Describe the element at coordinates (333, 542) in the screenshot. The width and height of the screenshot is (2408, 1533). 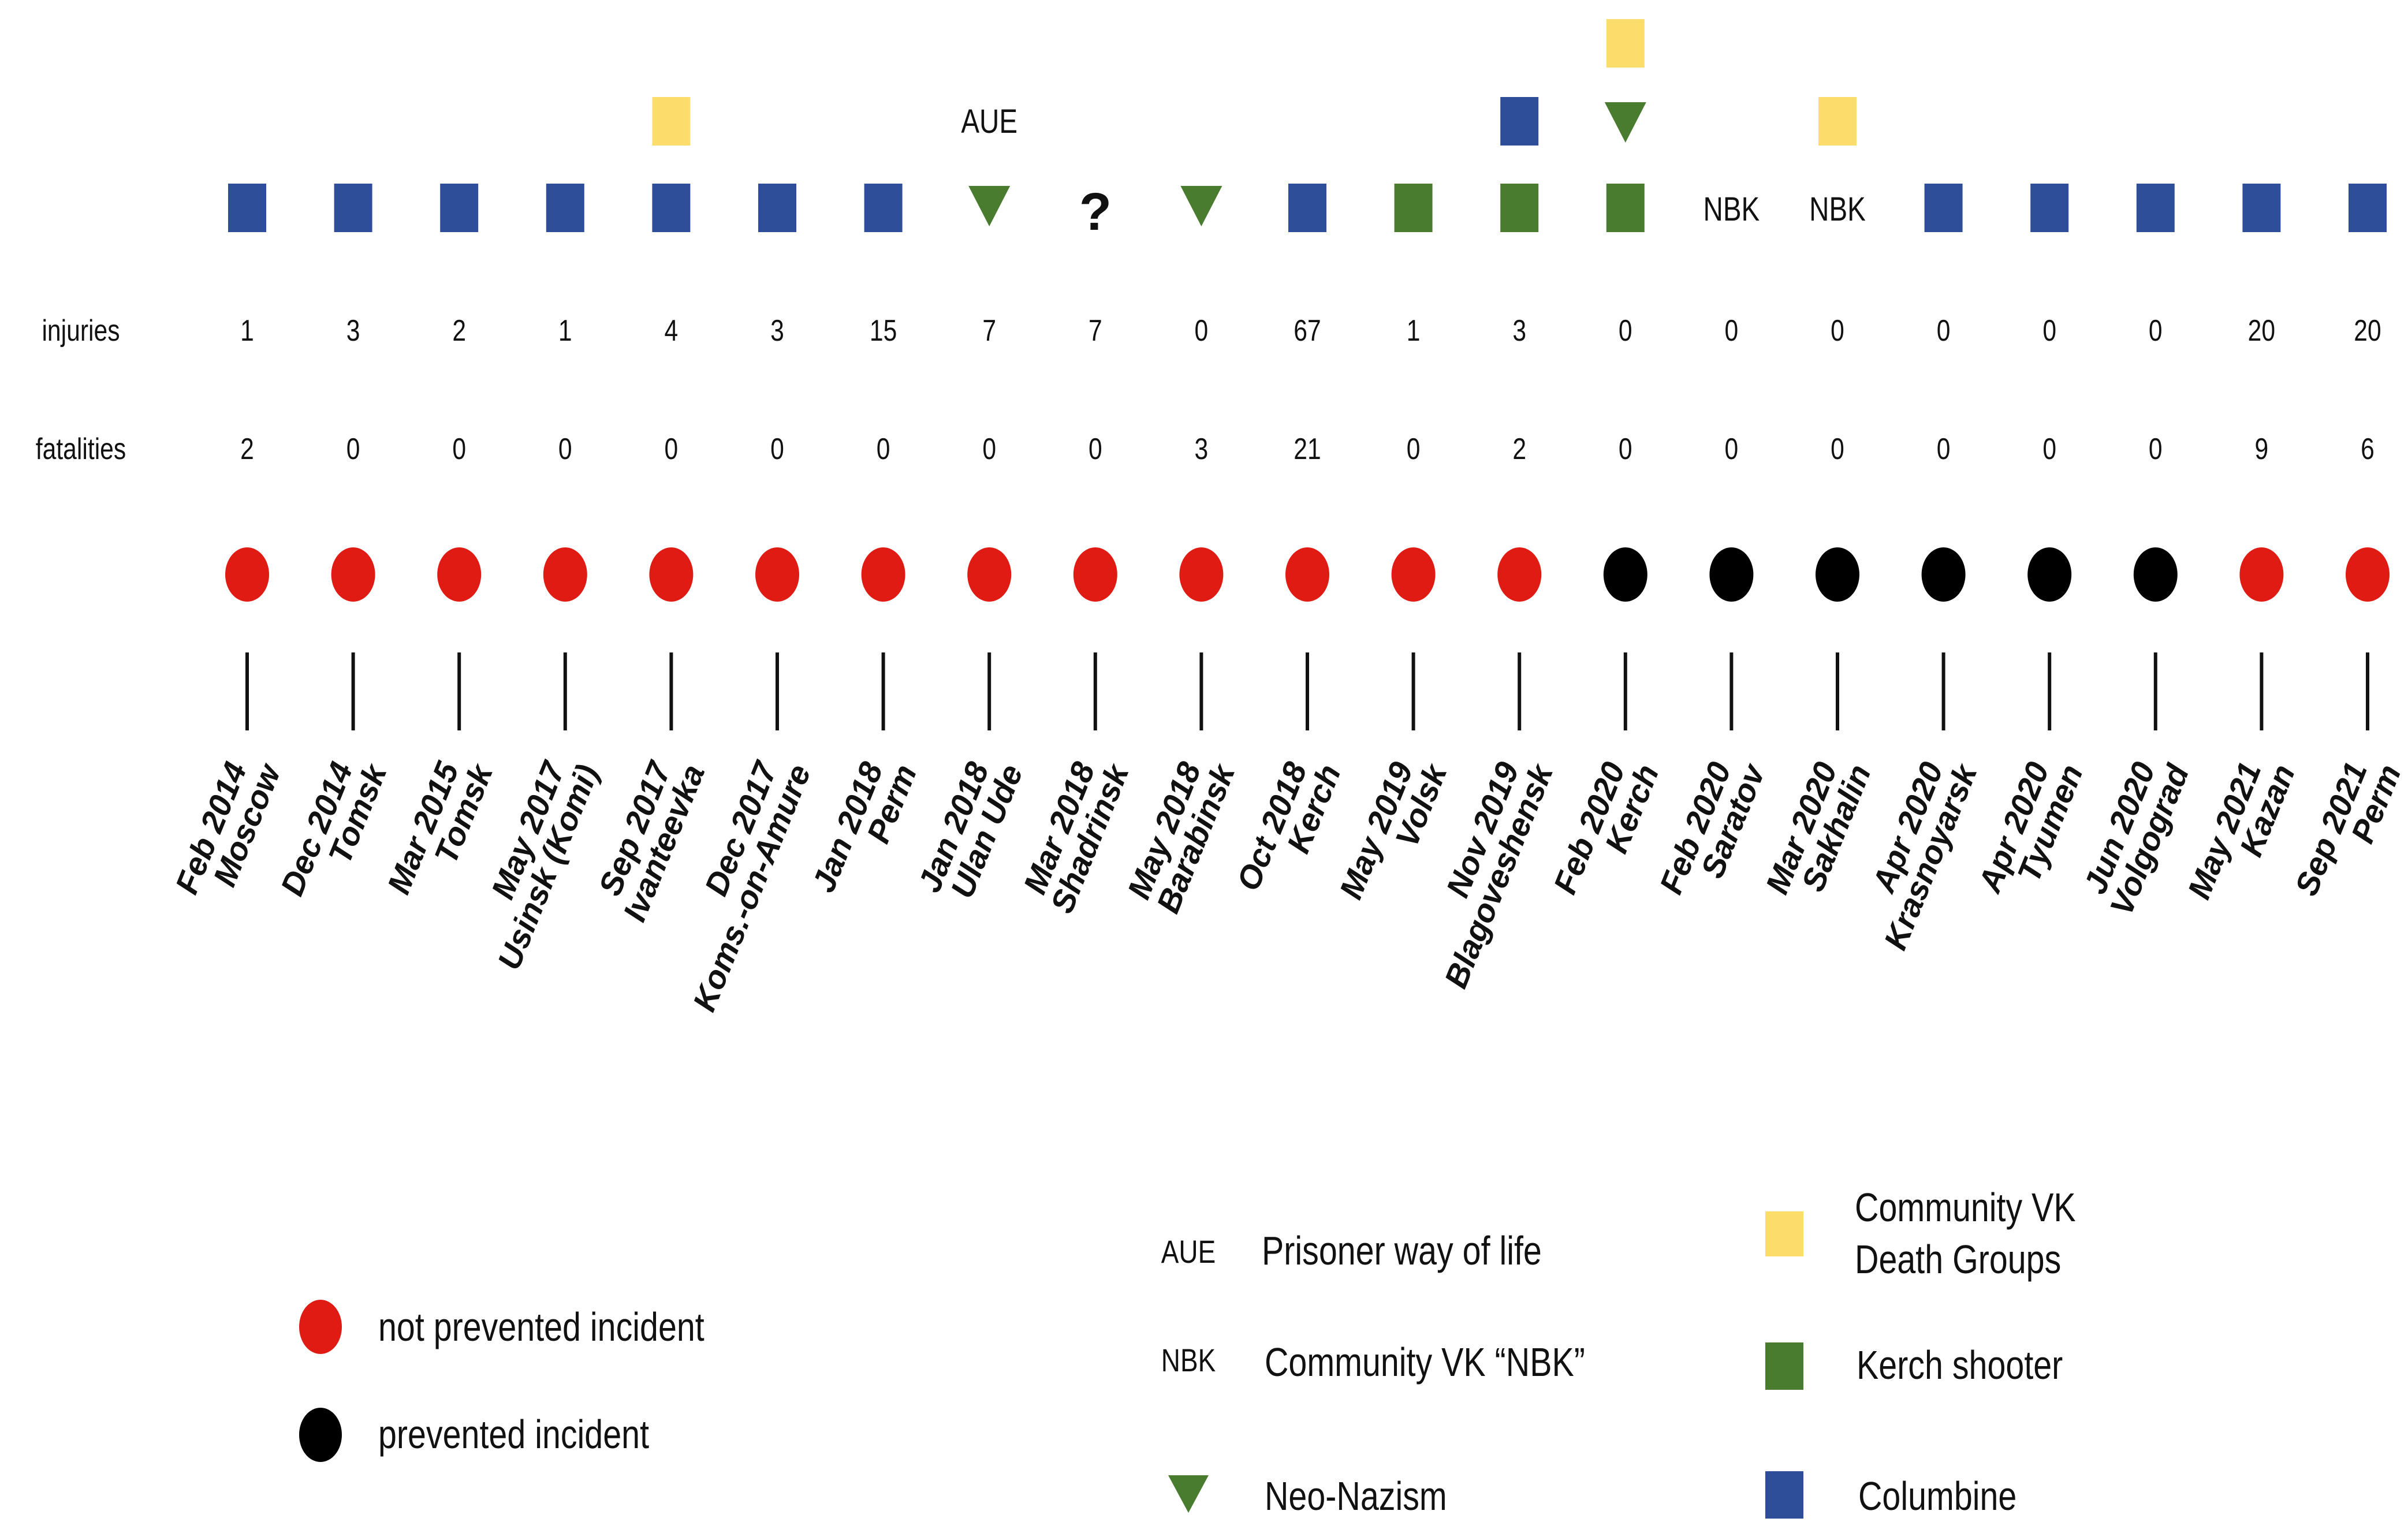
I see `event-2: 3 0 Dec 2014Tomsk` at that location.